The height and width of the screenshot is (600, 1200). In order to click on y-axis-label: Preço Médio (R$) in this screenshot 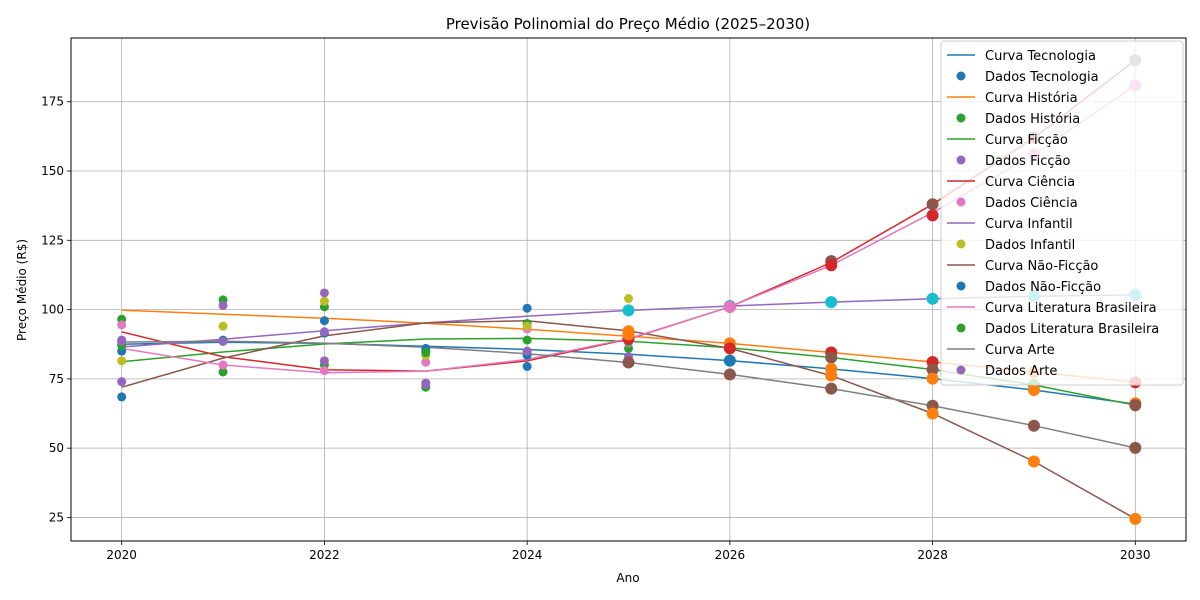, I will do `click(22, 290)`.